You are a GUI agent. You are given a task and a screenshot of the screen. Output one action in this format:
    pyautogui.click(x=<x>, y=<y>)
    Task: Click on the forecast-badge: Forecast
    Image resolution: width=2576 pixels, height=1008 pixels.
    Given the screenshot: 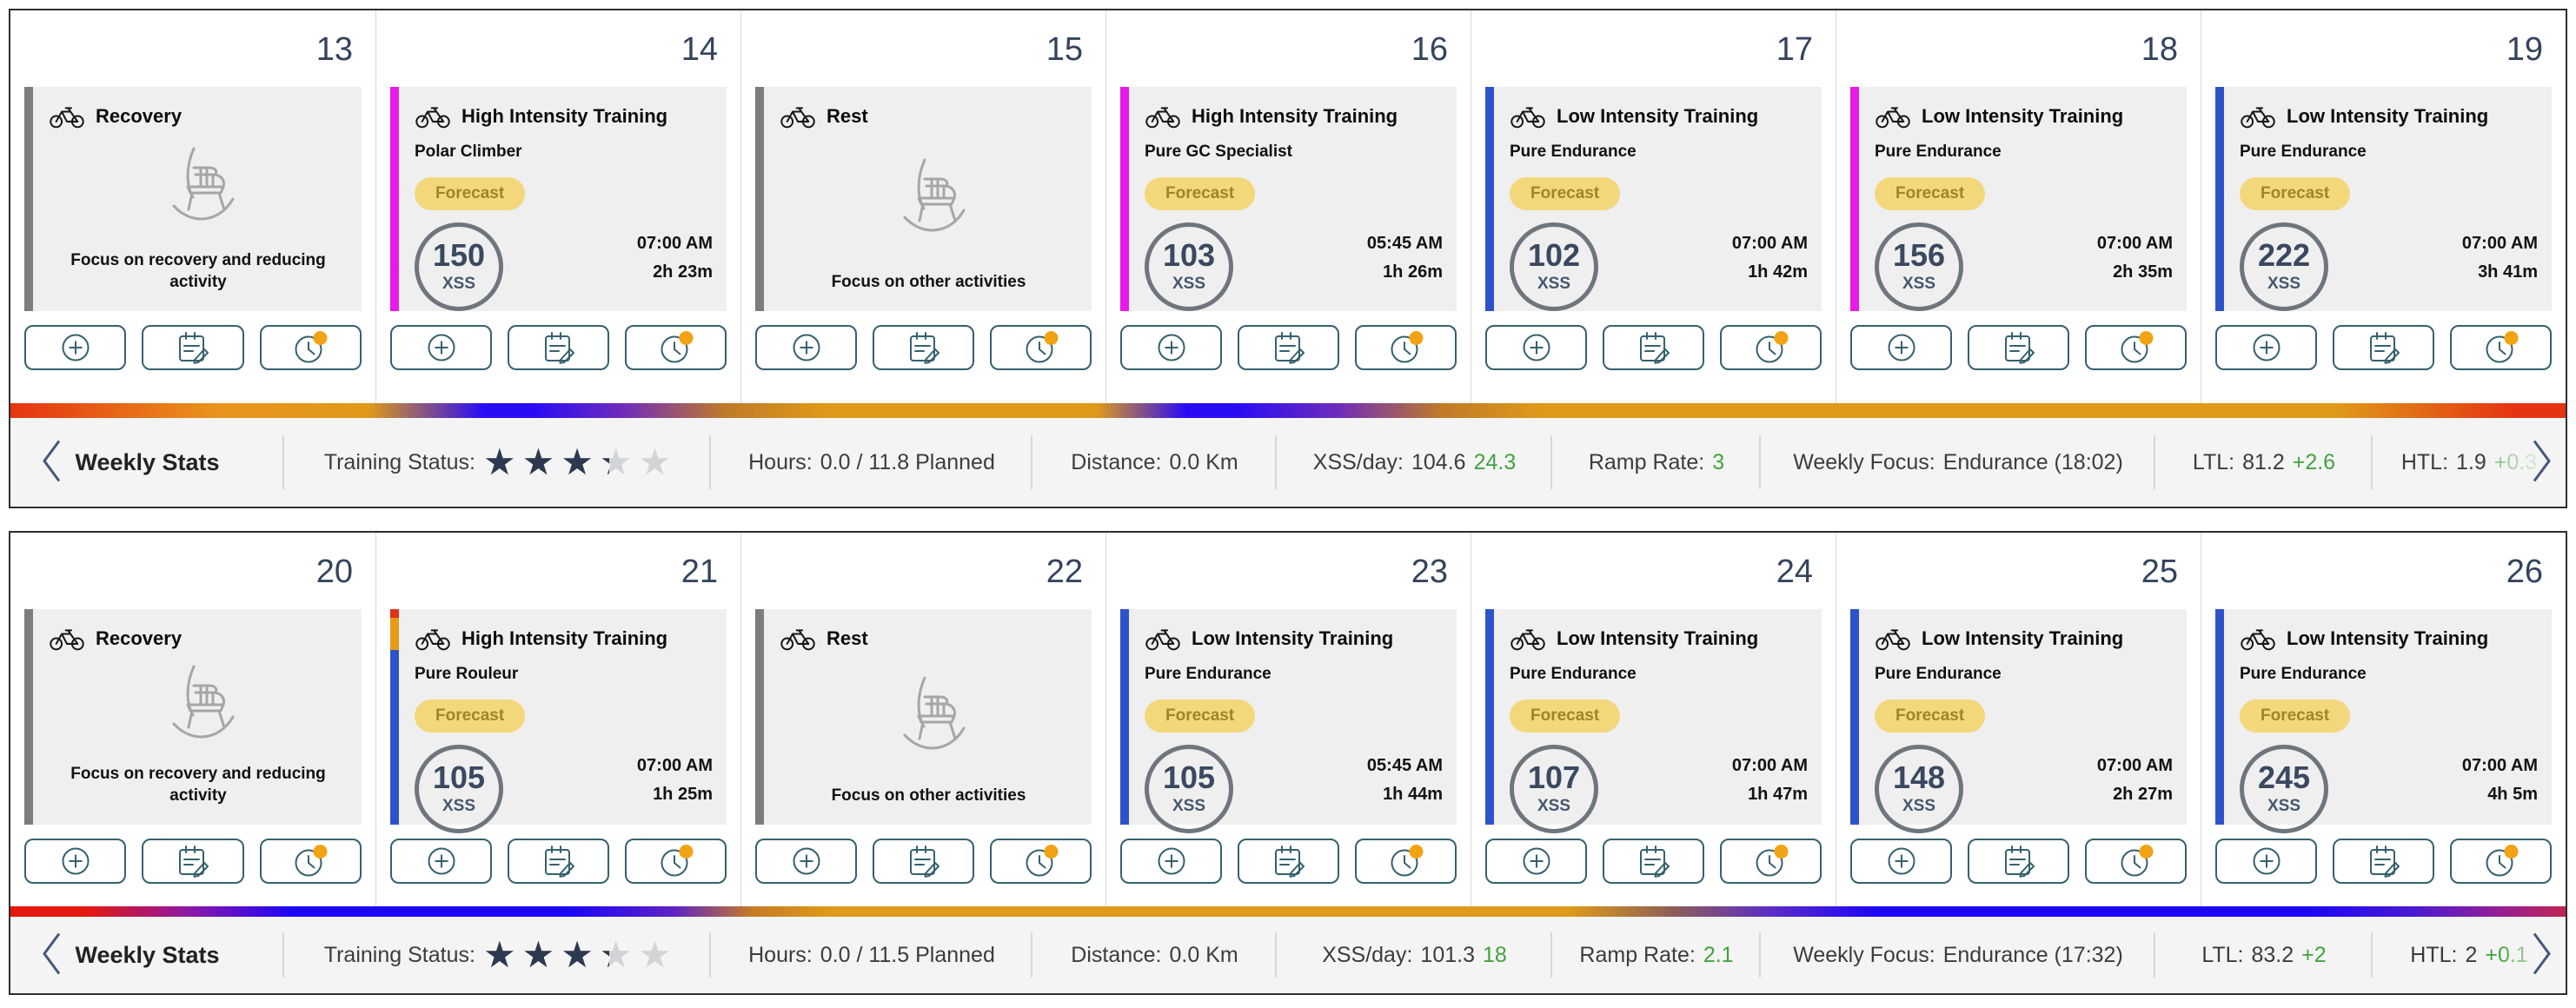 What is the action you would take?
    pyautogui.click(x=1930, y=193)
    